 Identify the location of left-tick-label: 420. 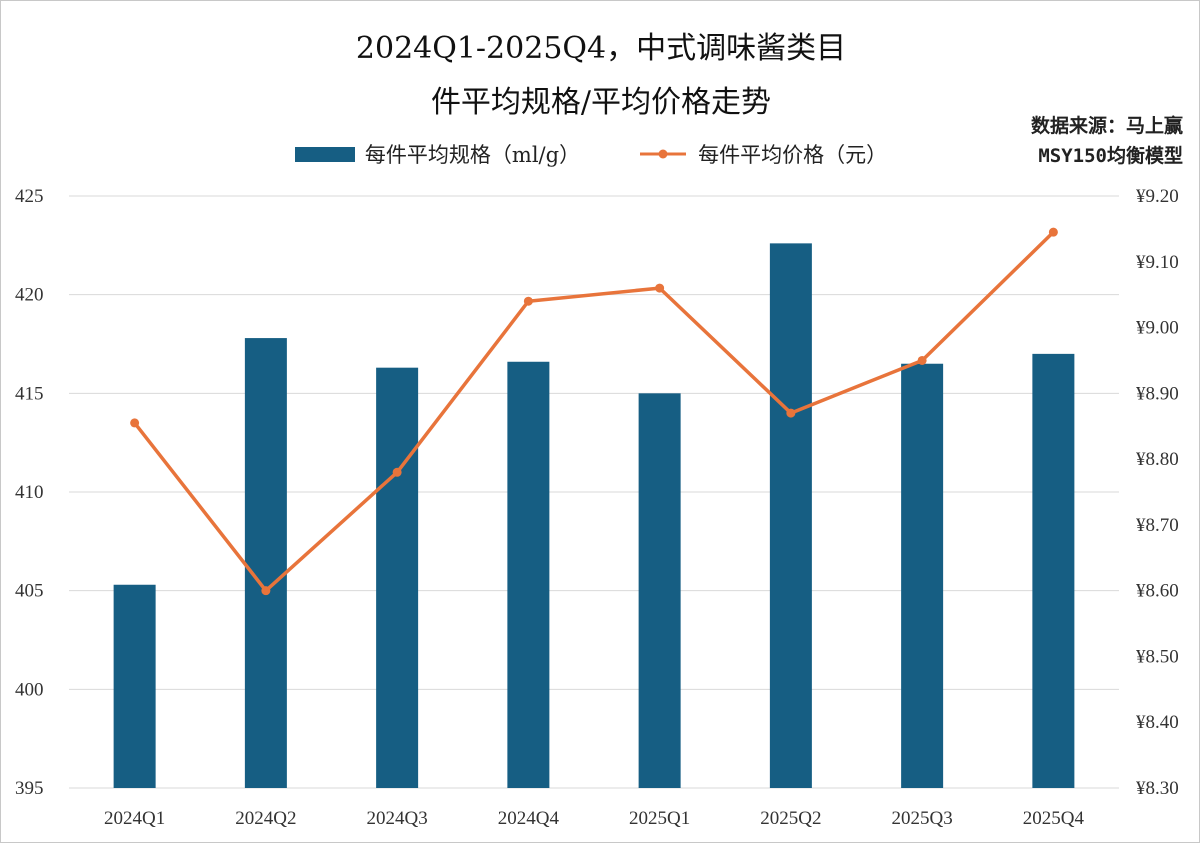
(29, 295).